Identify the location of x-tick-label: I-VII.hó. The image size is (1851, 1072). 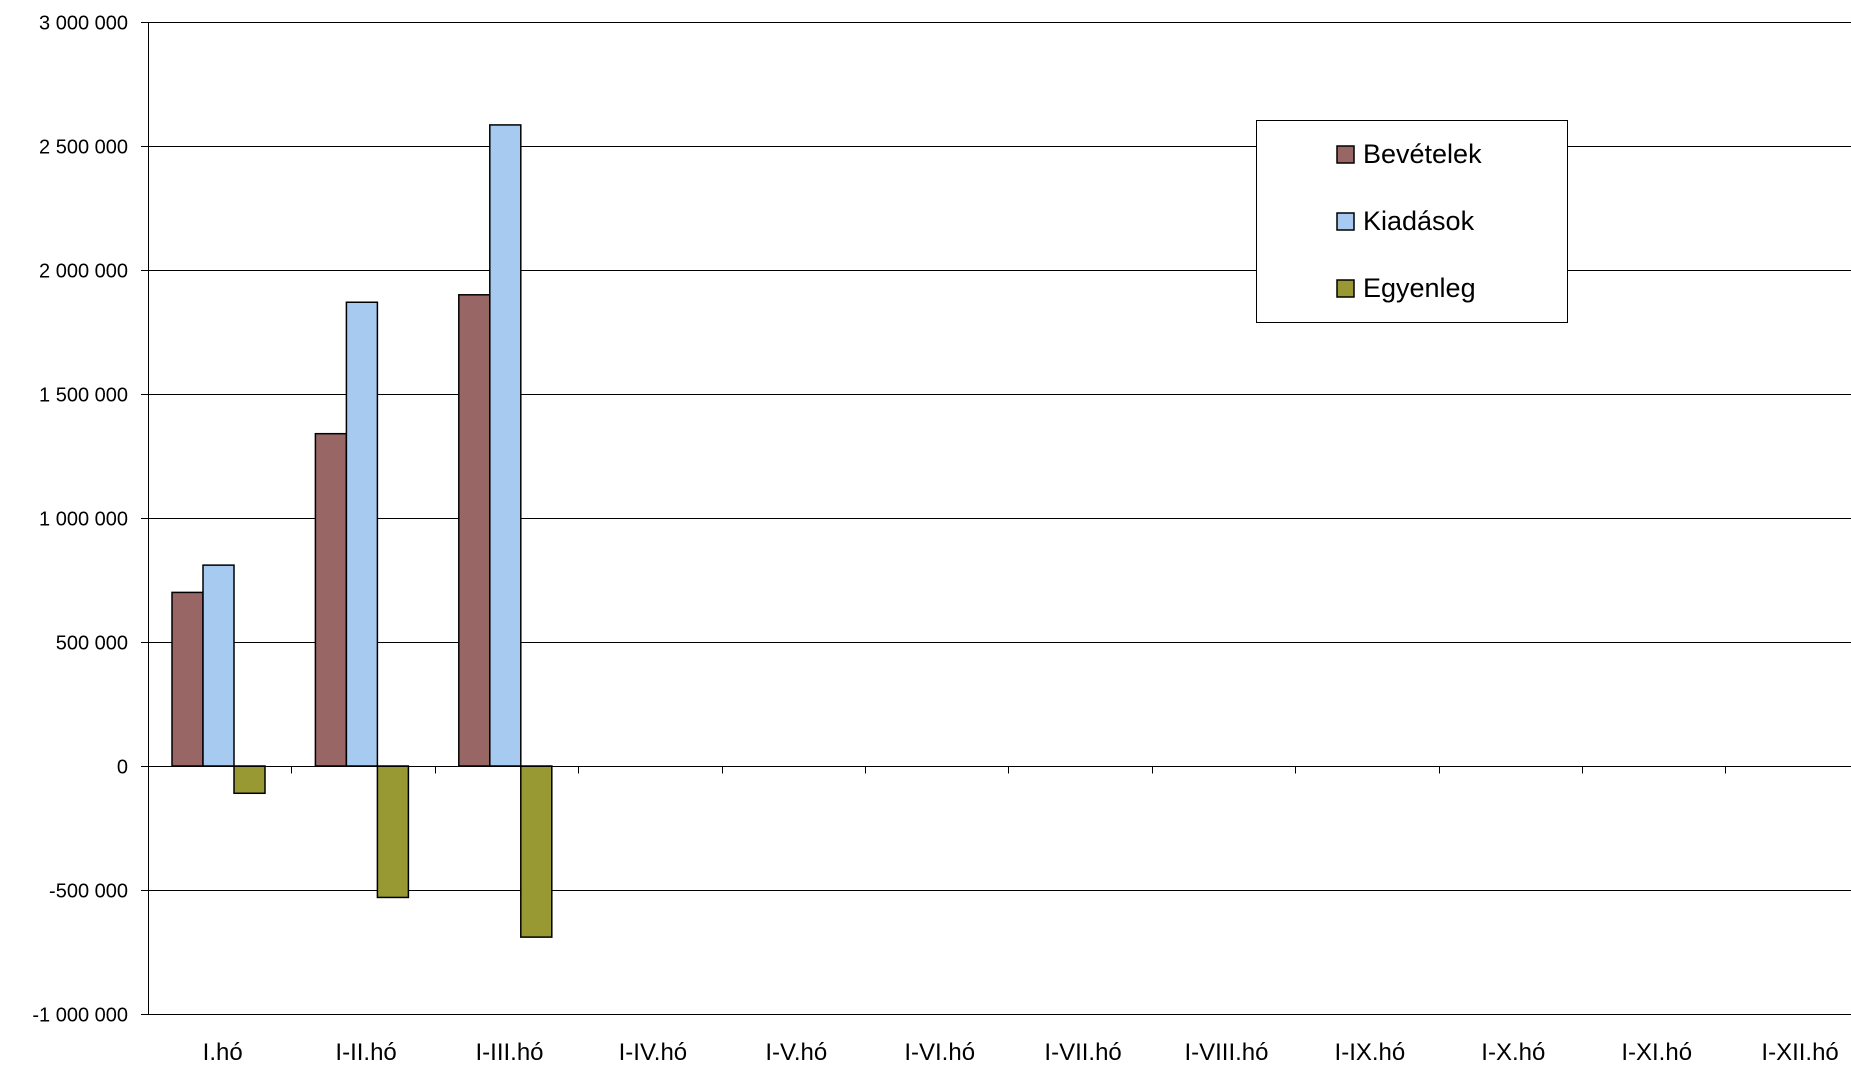
(1082, 1052).